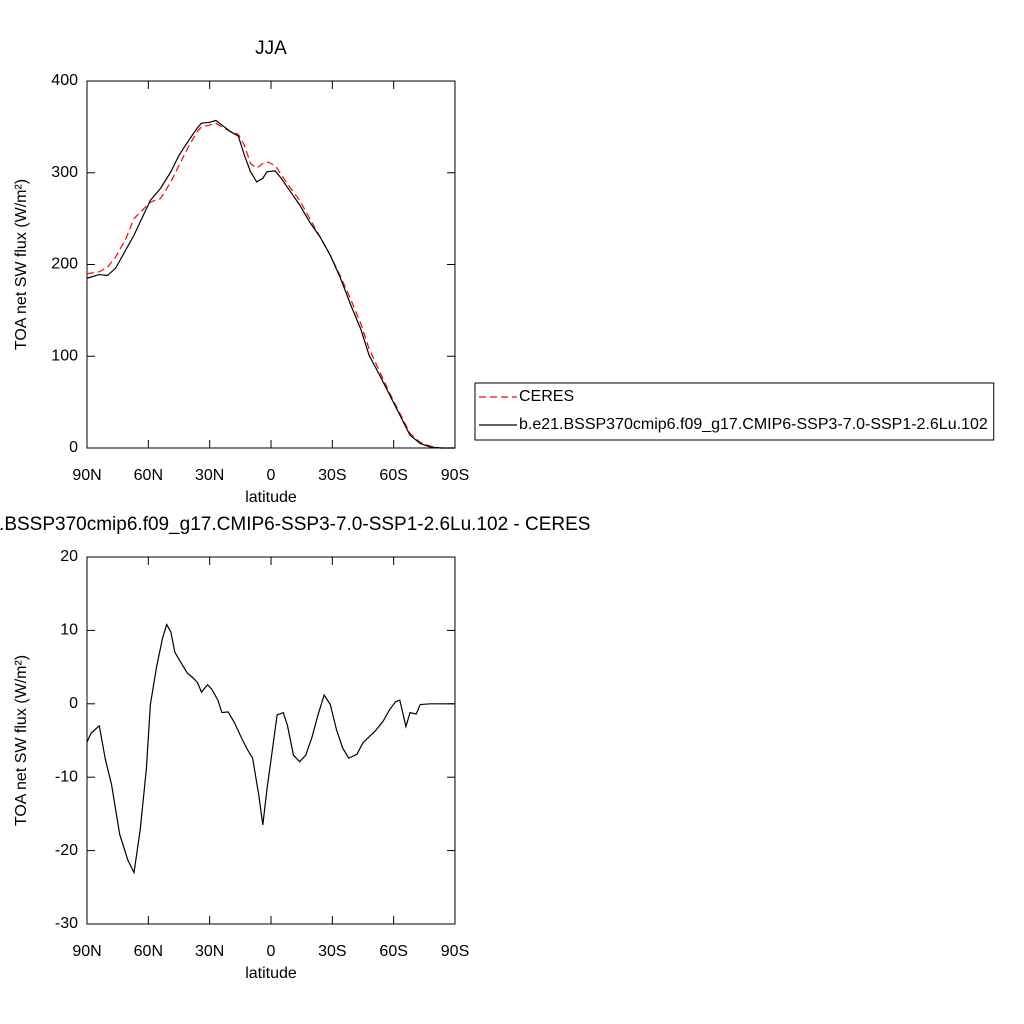  What do you see at coordinates (66, 850) in the screenshot?
I see `y-tick-label: -20` at bounding box center [66, 850].